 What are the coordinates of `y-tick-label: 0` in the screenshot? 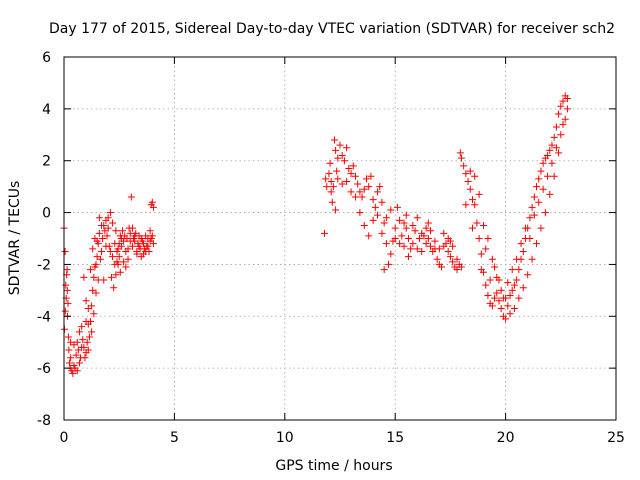 It's located at (46, 214).